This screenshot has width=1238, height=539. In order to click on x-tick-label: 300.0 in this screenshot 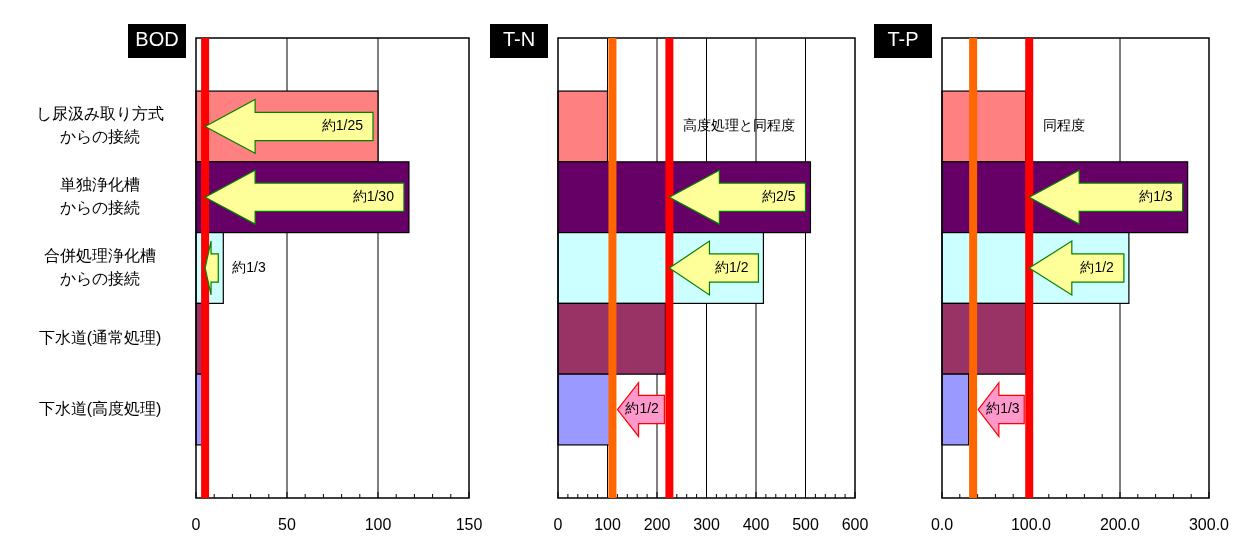, I will do `click(1209, 524)`.